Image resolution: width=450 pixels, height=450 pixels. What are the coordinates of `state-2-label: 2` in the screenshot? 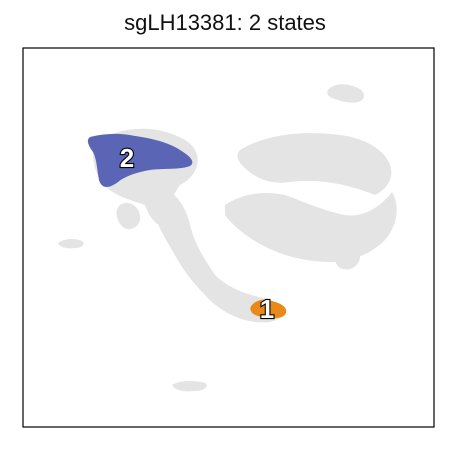 It's located at (127, 158).